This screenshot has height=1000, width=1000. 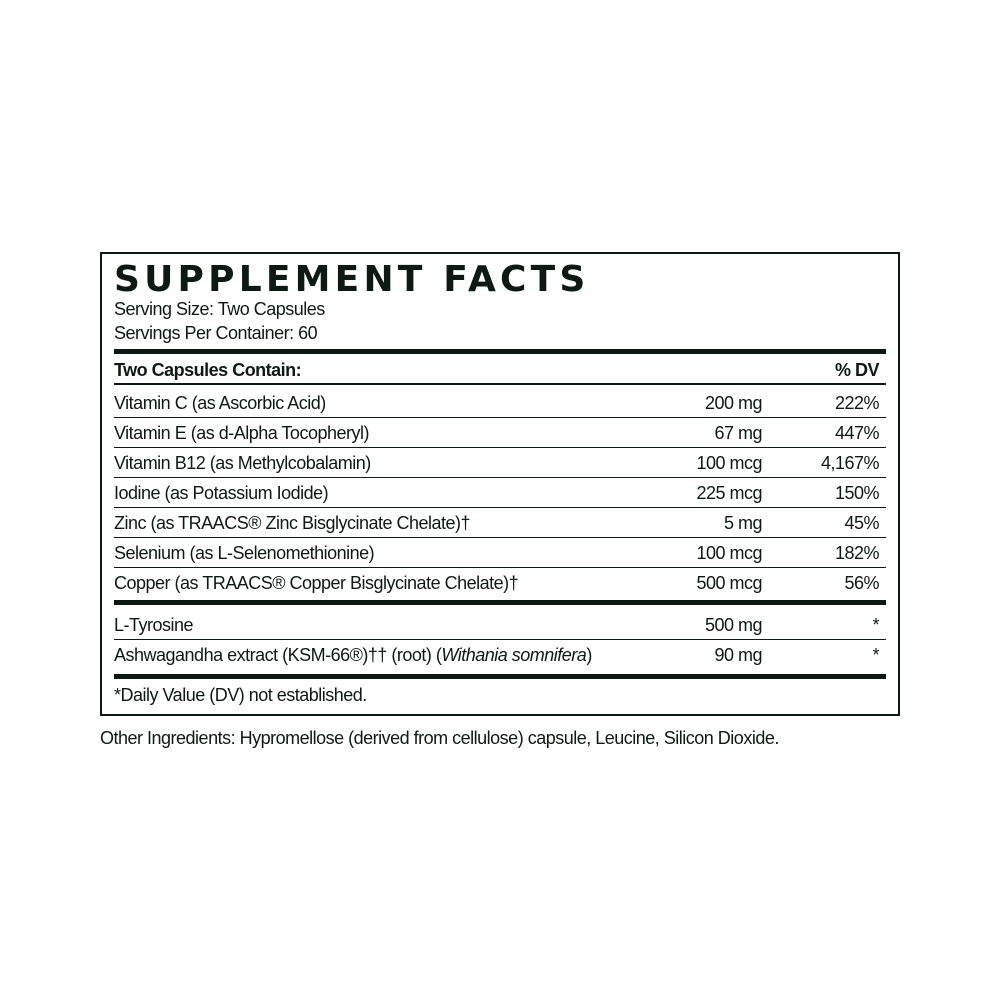 I want to click on nutrient-dv: 45%, so click(x=861, y=523).